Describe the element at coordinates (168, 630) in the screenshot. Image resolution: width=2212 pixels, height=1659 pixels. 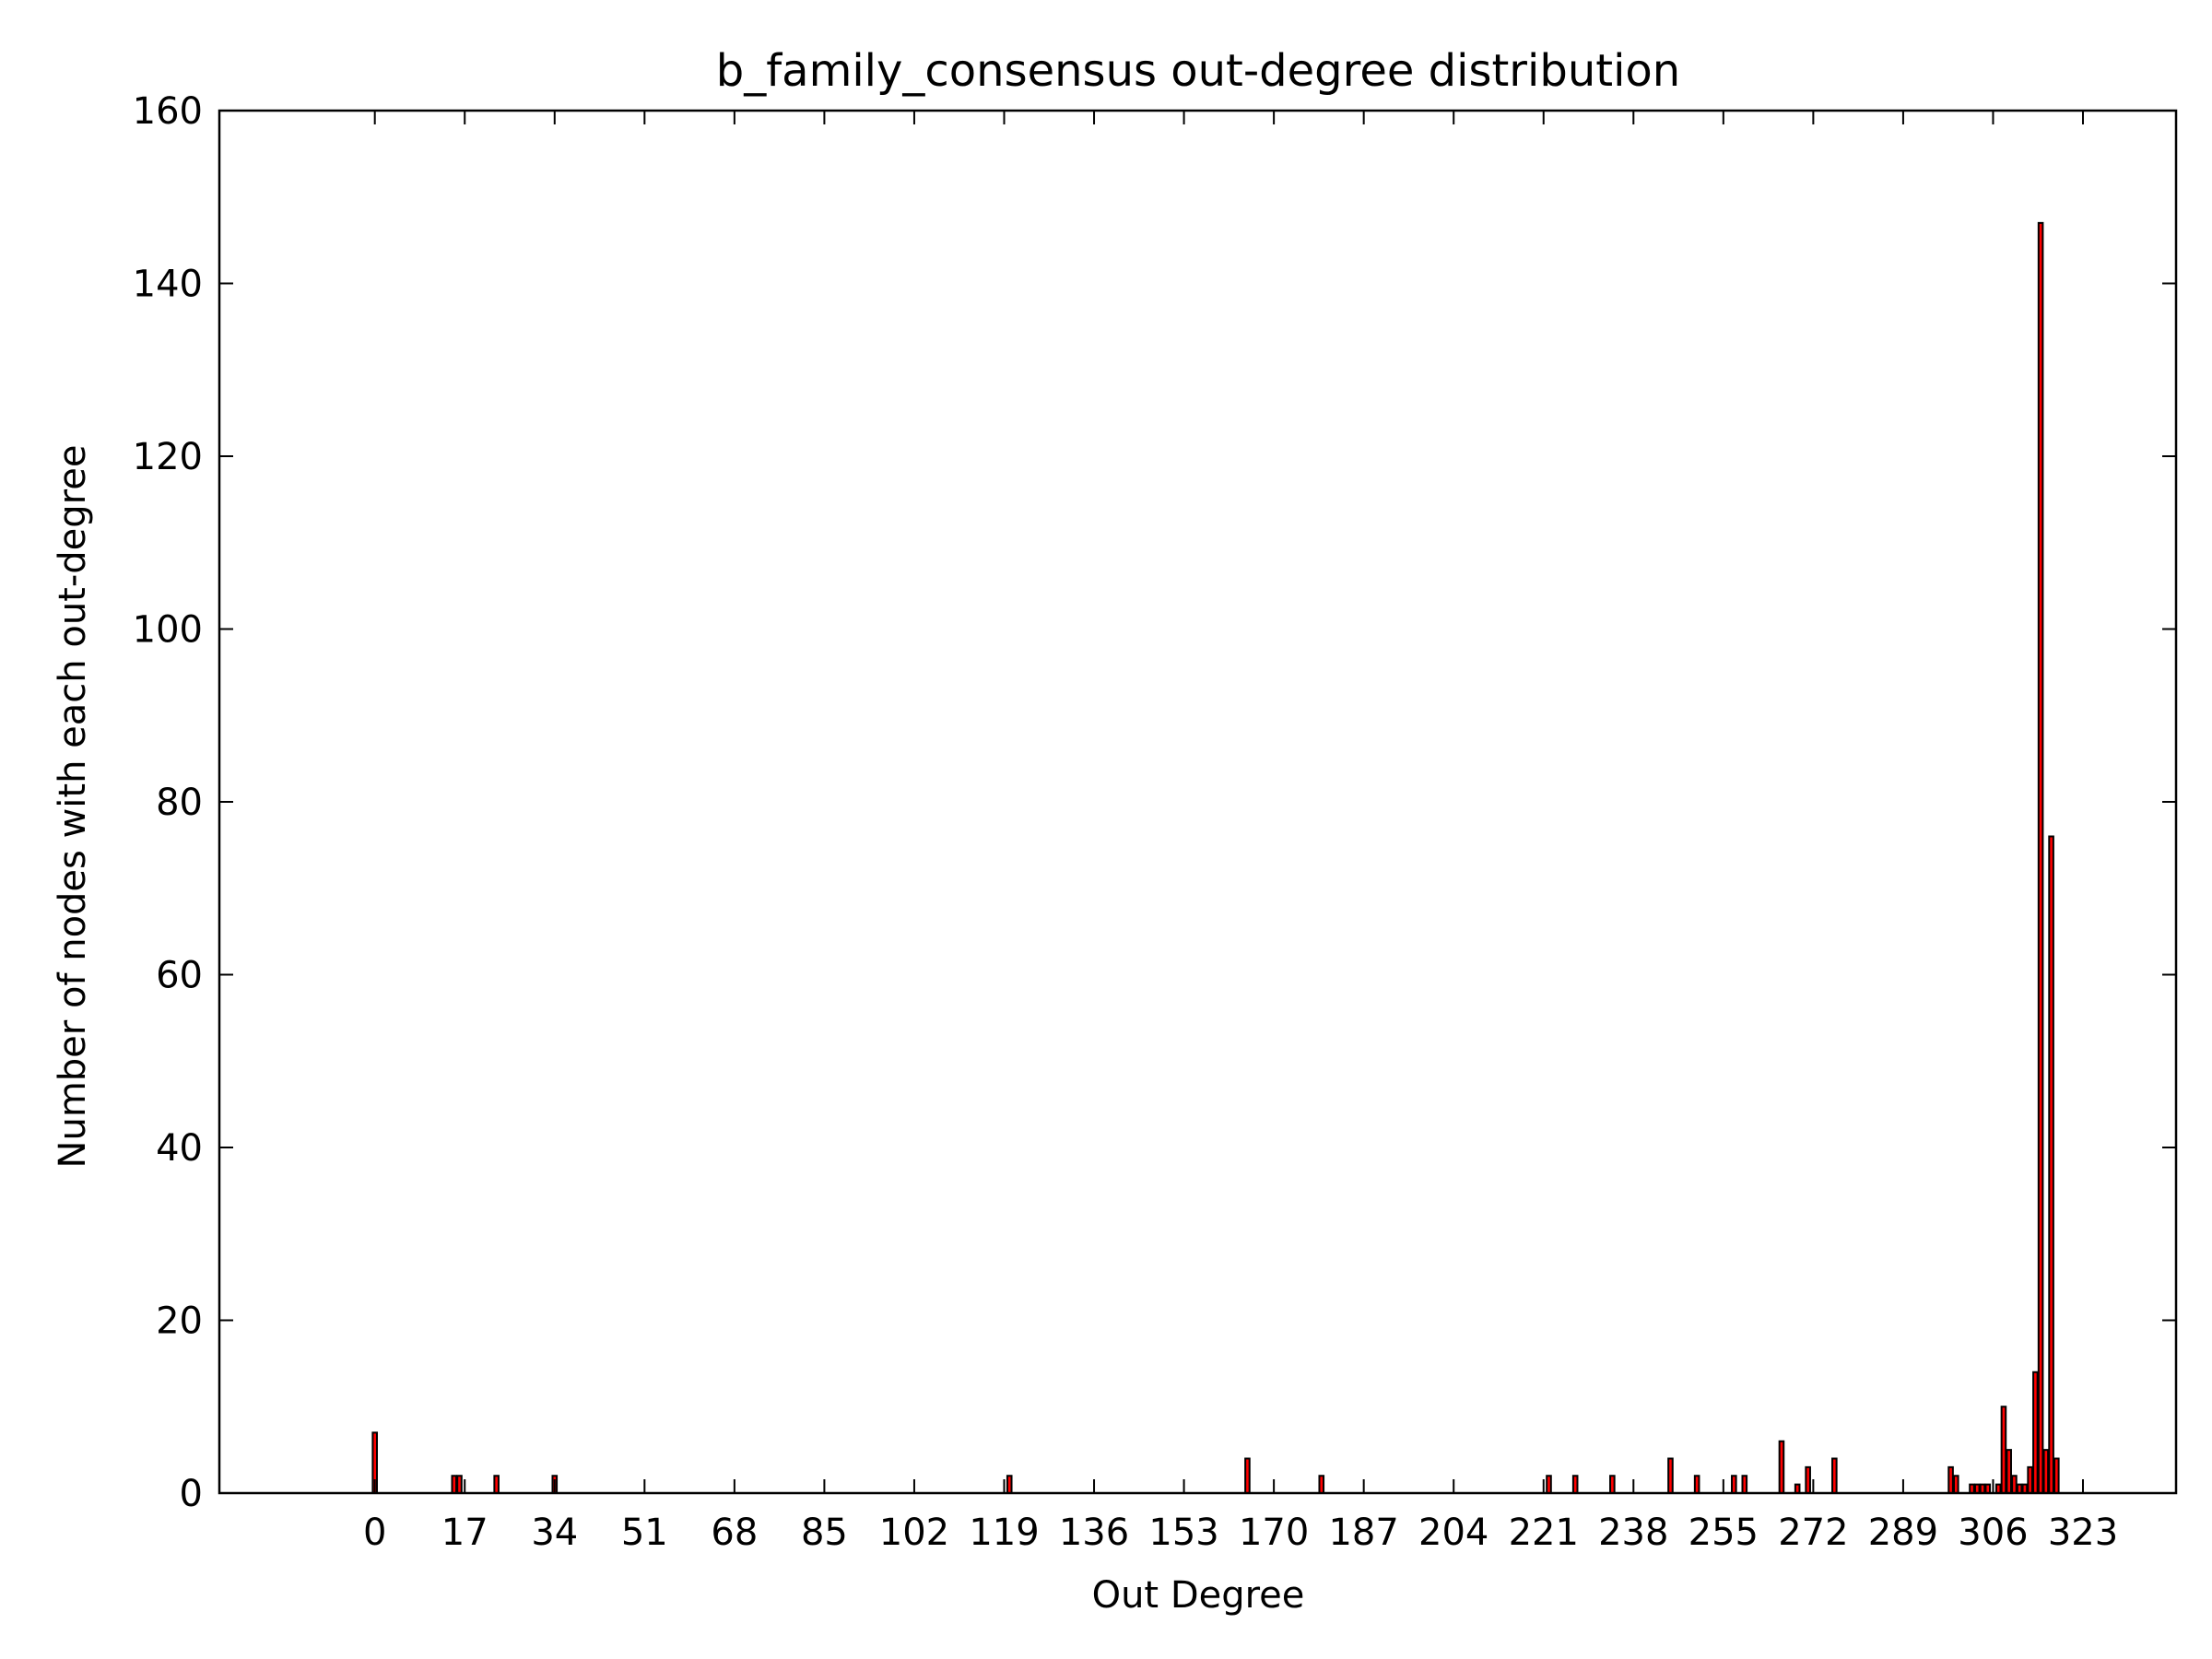
I see `y-axis-tick-label: 100` at that location.